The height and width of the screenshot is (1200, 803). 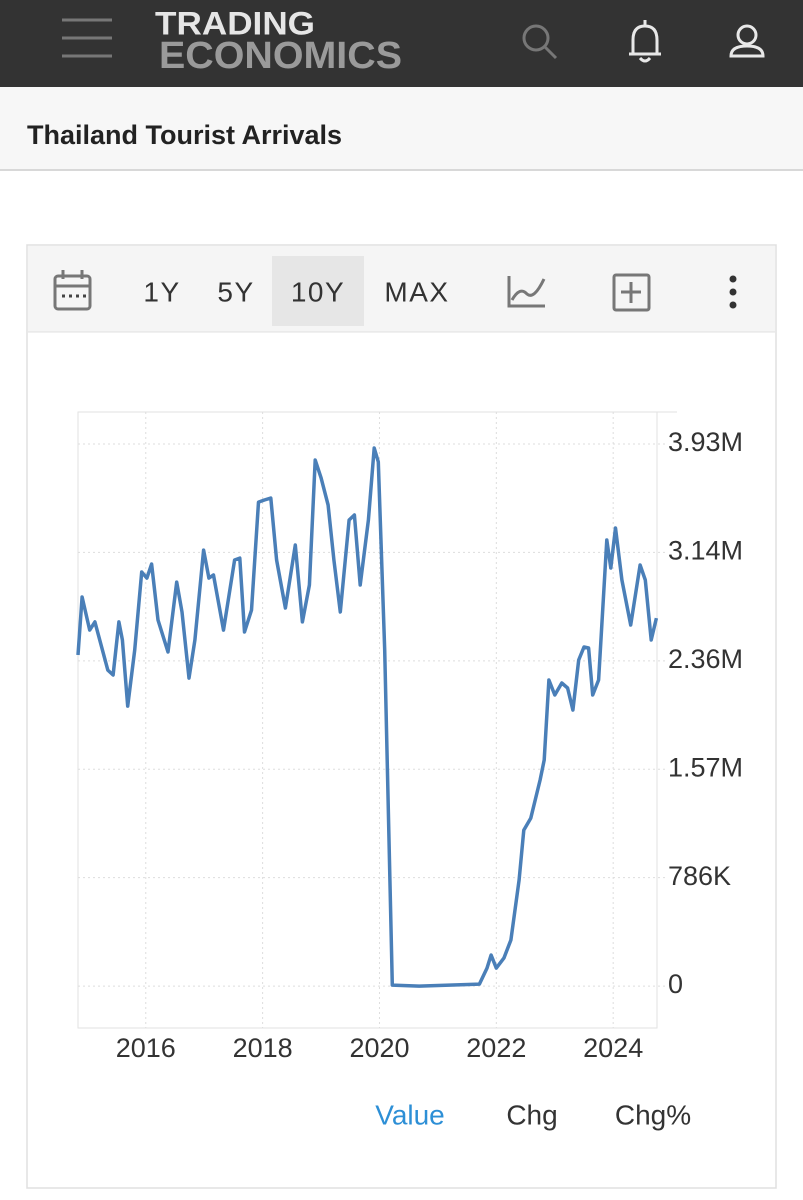 I want to click on top-bar, so click(x=401, y=43).